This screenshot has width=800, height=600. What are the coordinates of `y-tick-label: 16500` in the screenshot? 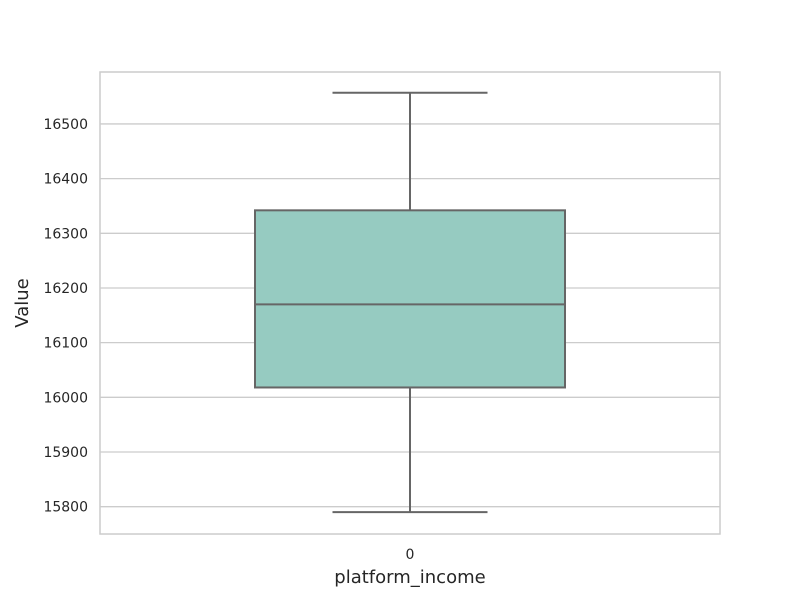 It's located at (65, 125).